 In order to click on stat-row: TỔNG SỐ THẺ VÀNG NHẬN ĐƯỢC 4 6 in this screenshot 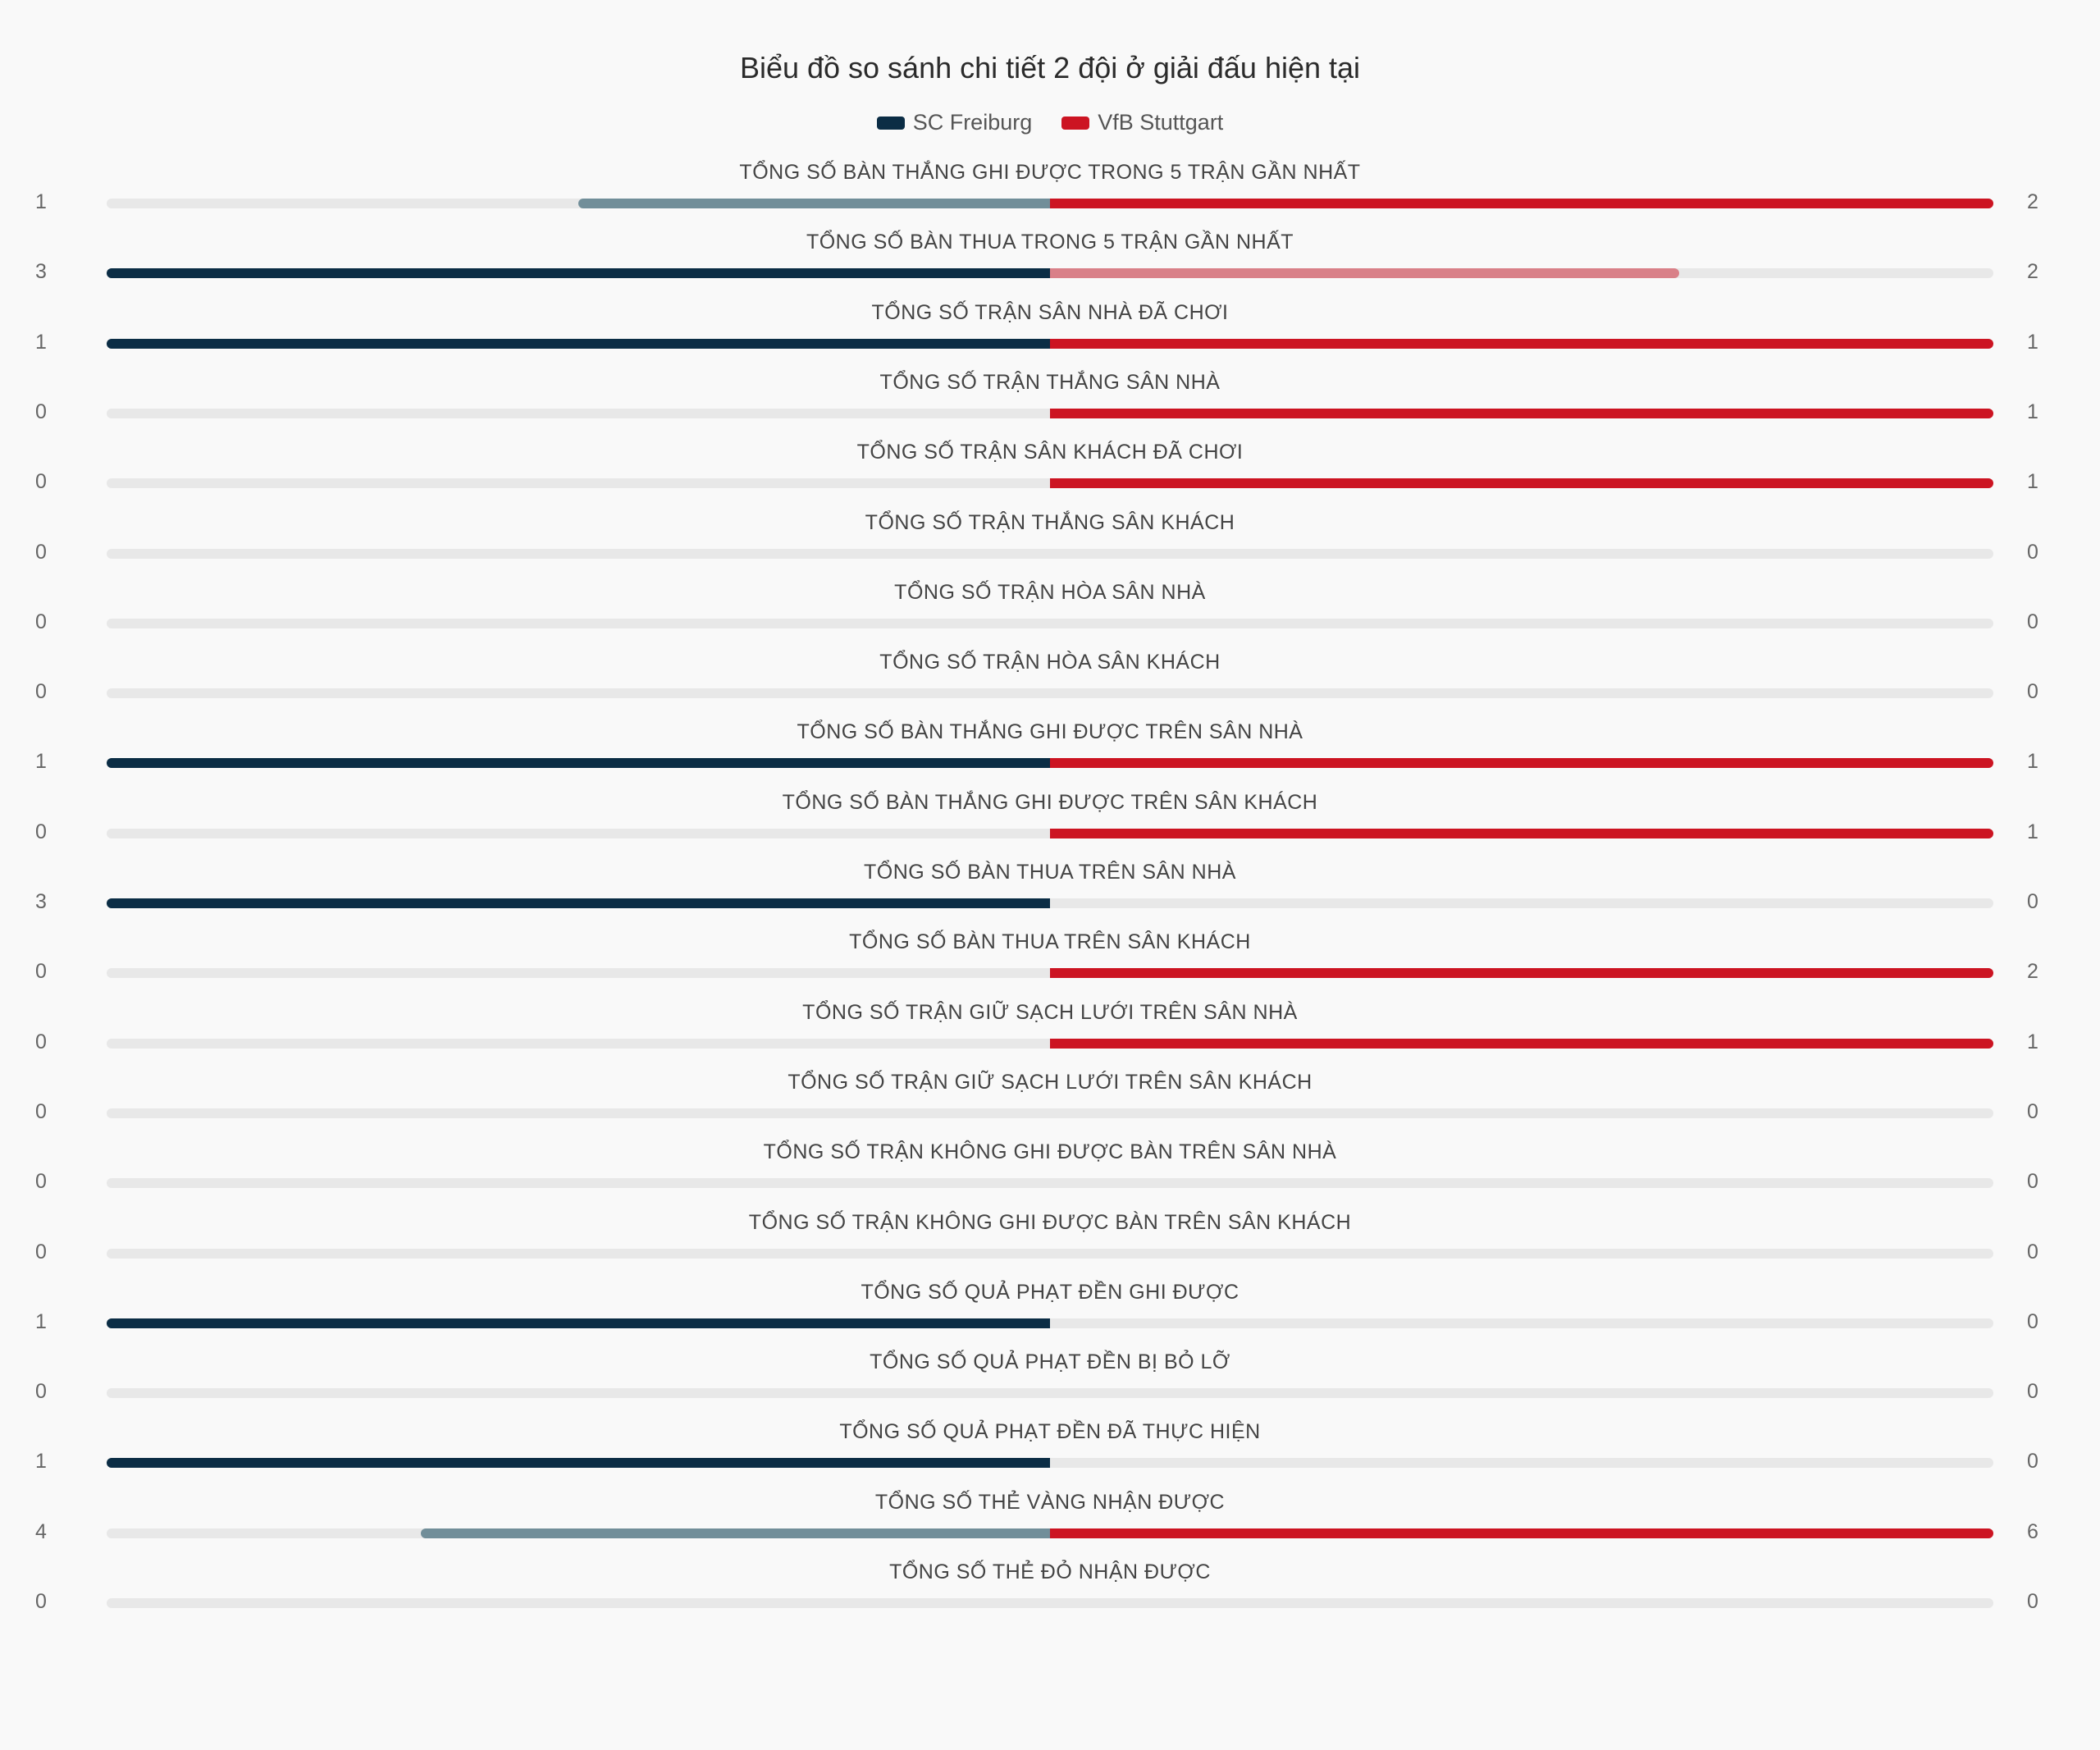, I will do `click(1050, 1525)`.